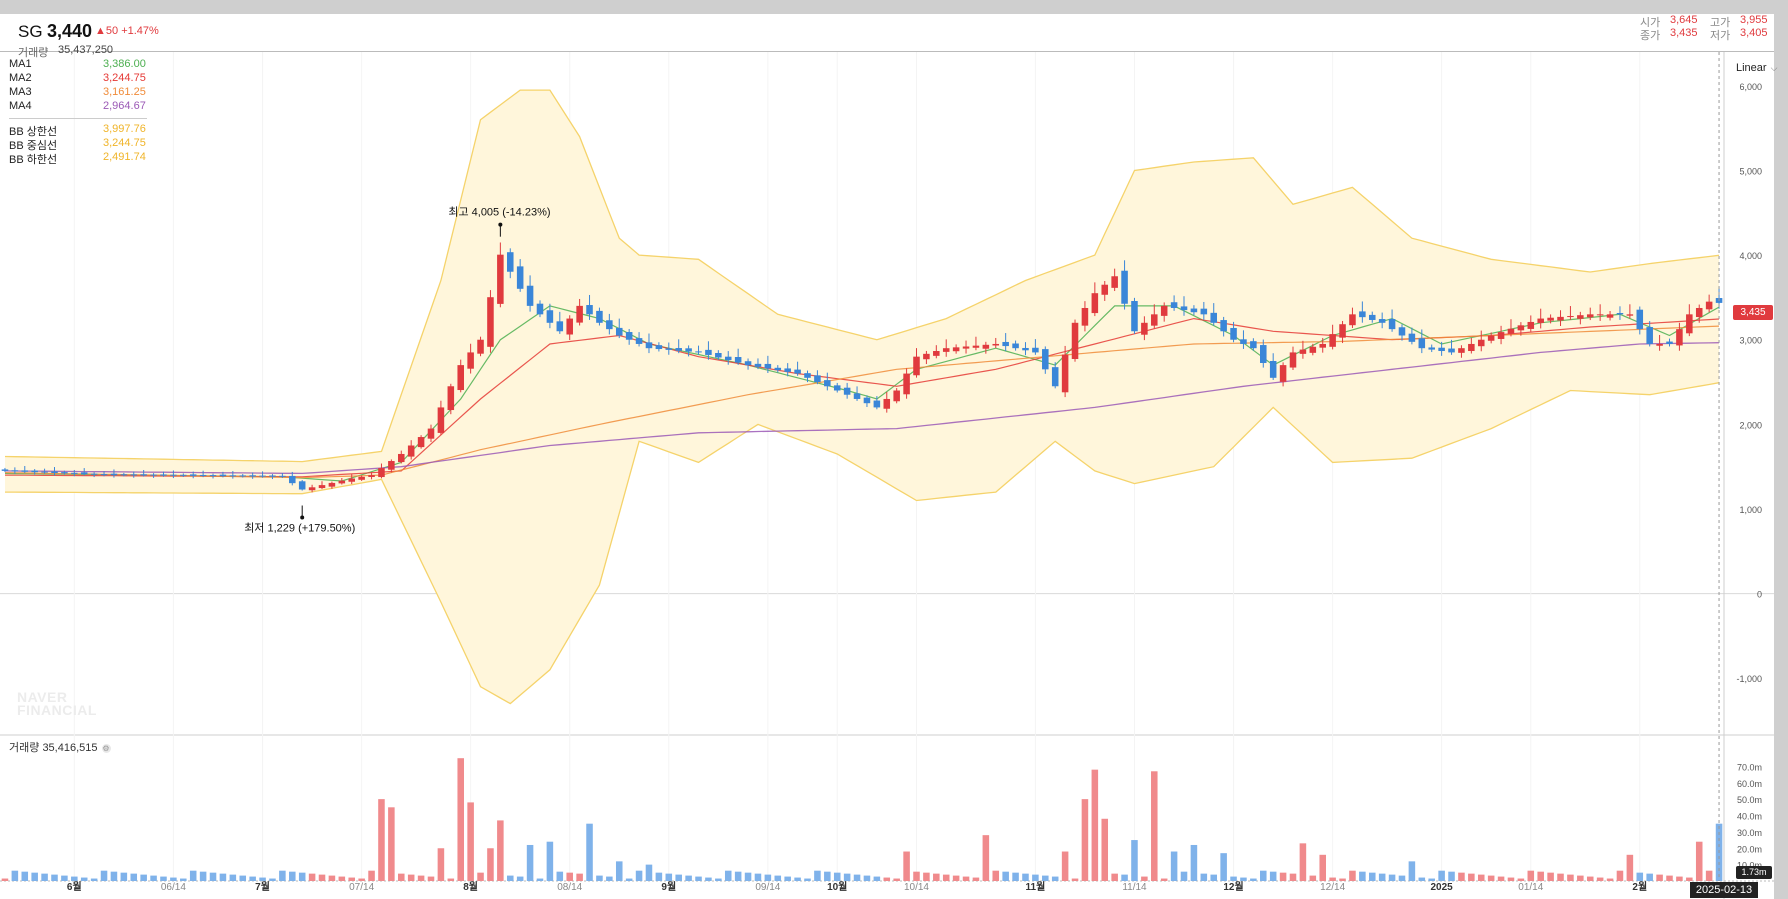 Image resolution: width=1788 pixels, height=899 pixels. What do you see at coordinates (1754, 20) in the screenshot?
I see `high-value: 3,955` at bounding box center [1754, 20].